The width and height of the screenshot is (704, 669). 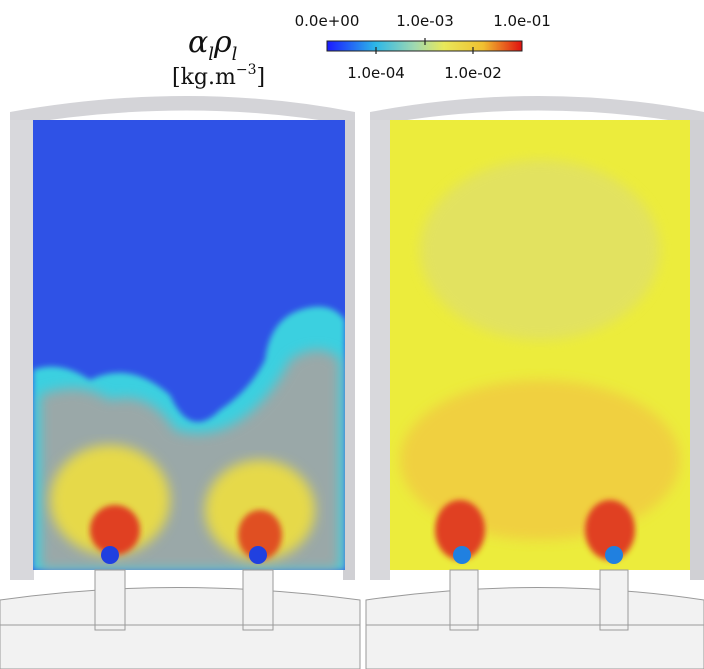 What do you see at coordinates (352, 619) in the screenshot?
I see `base-structure` at bounding box center [352, 619].